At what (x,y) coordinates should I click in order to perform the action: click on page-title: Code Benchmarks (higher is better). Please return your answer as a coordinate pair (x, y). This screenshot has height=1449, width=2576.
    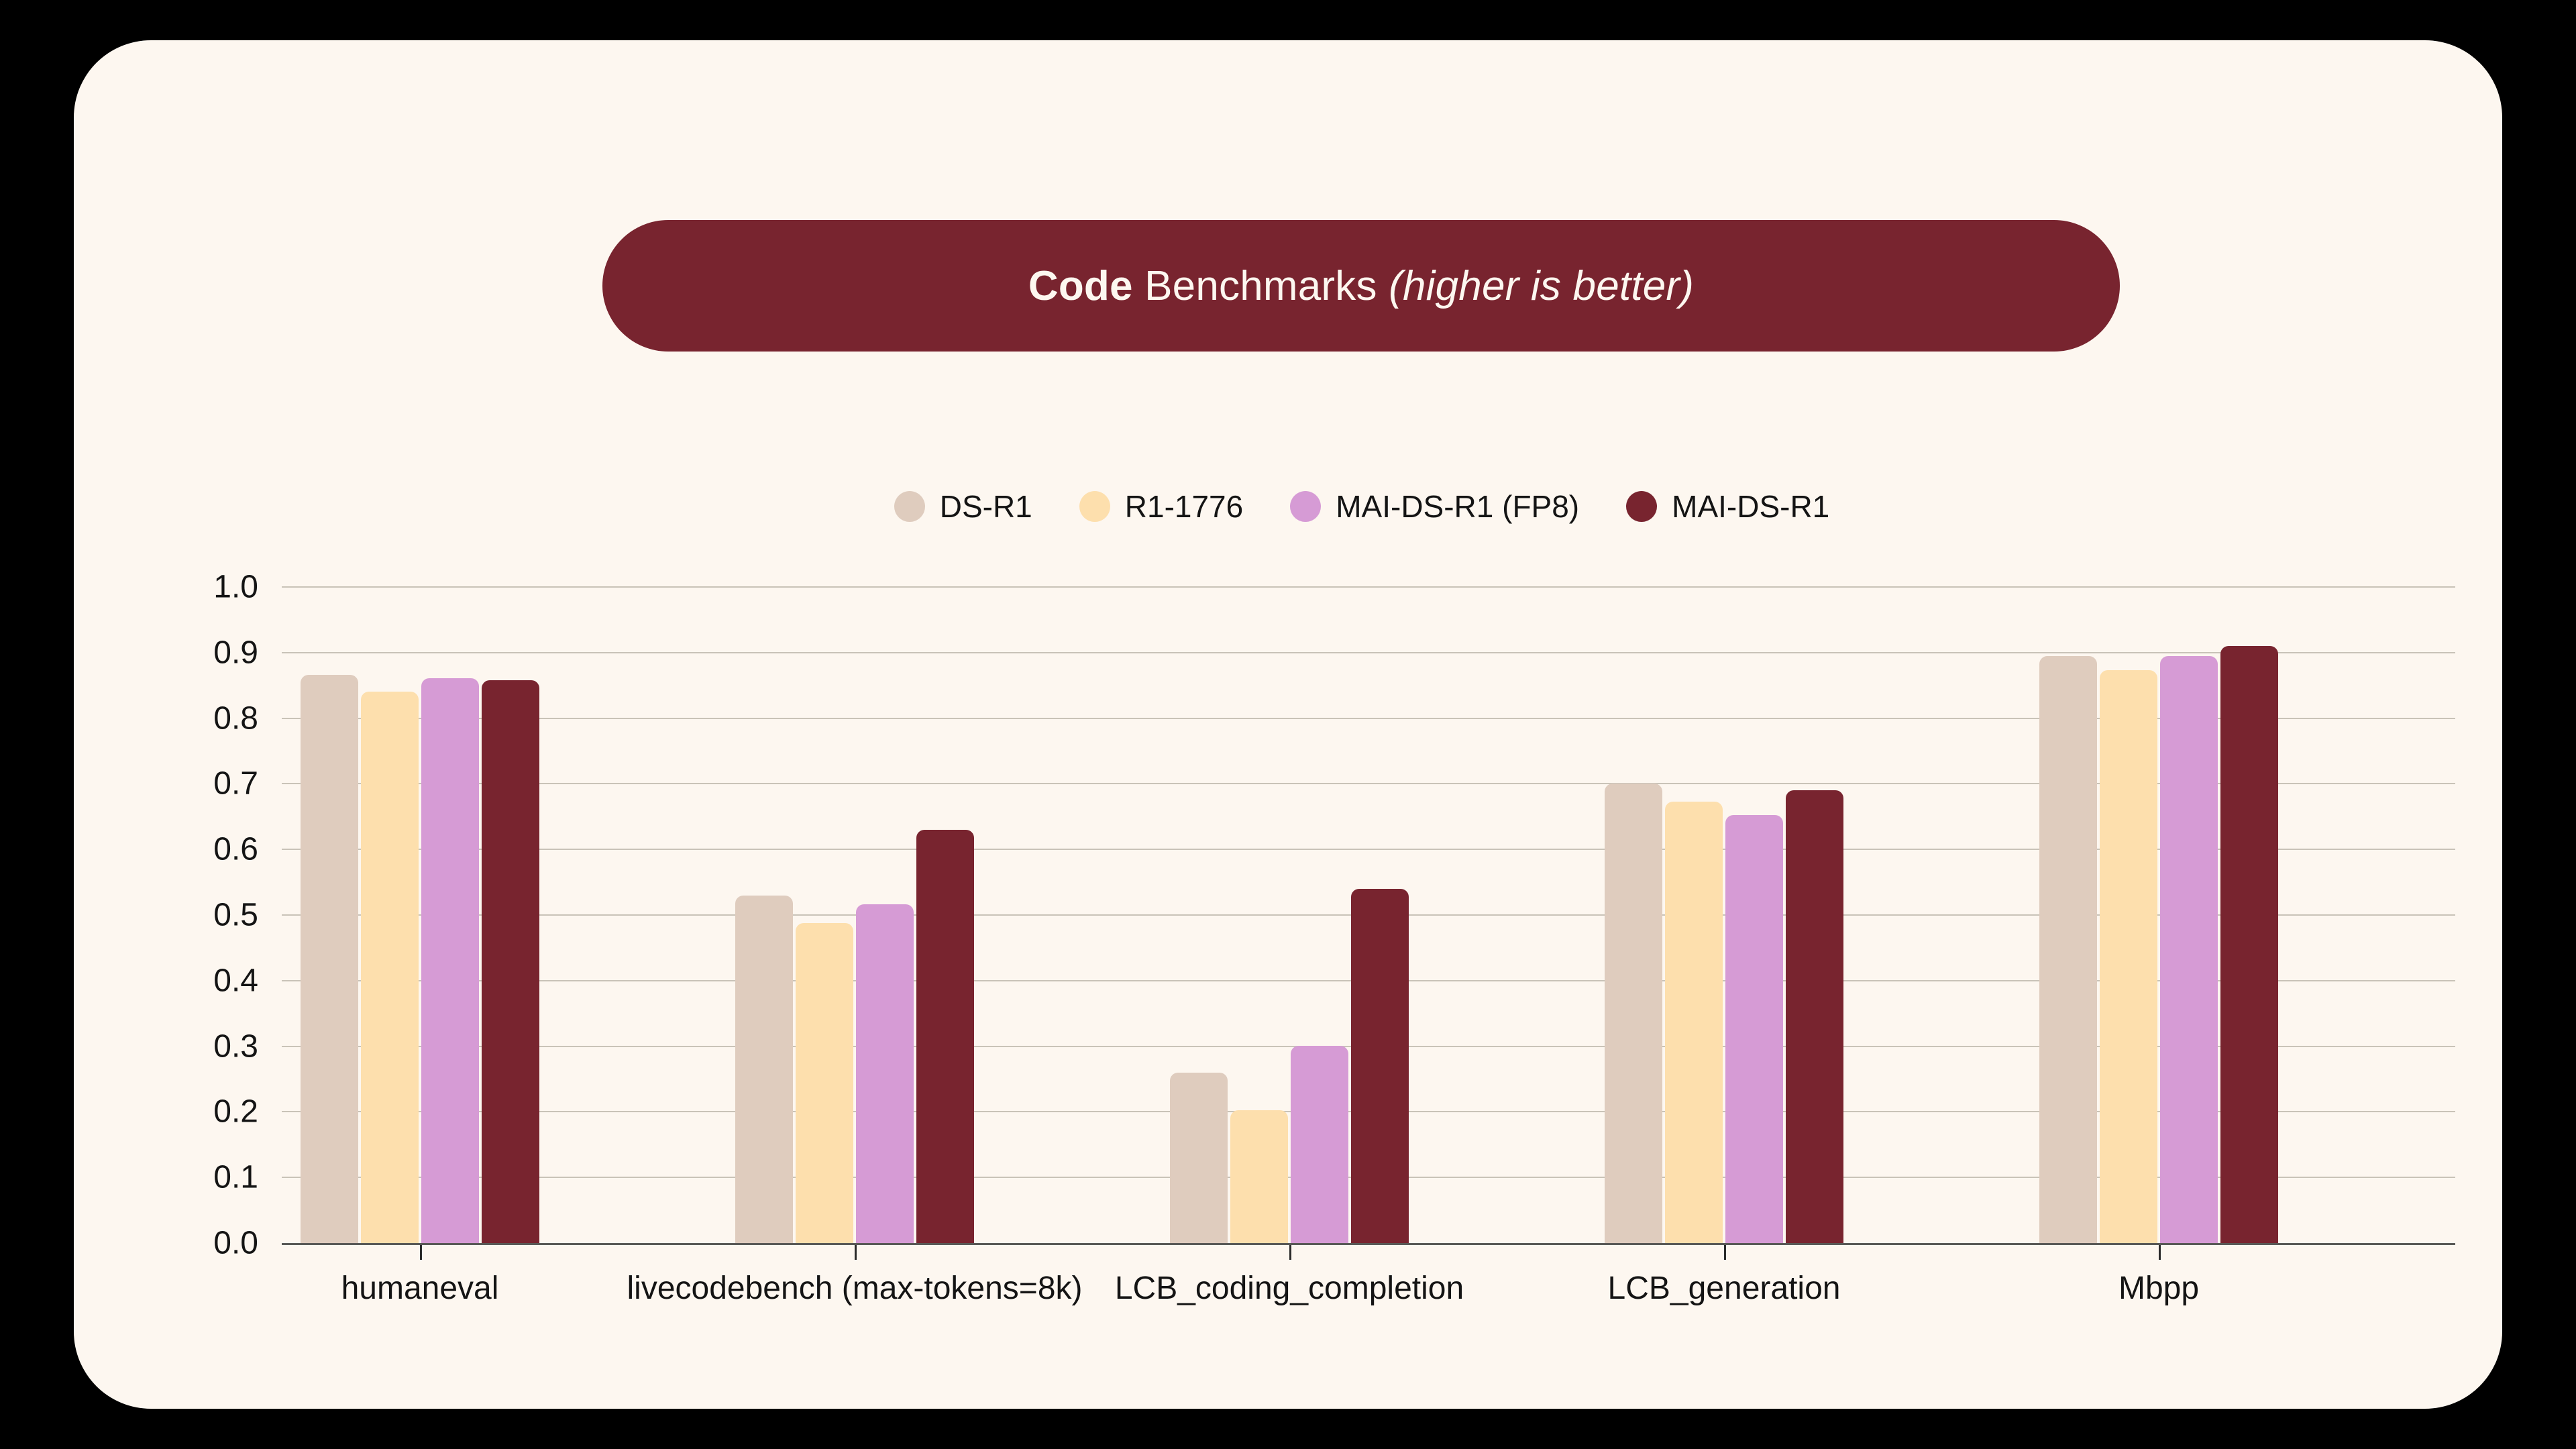
    Looking at the image, I should click on (1361, 286).